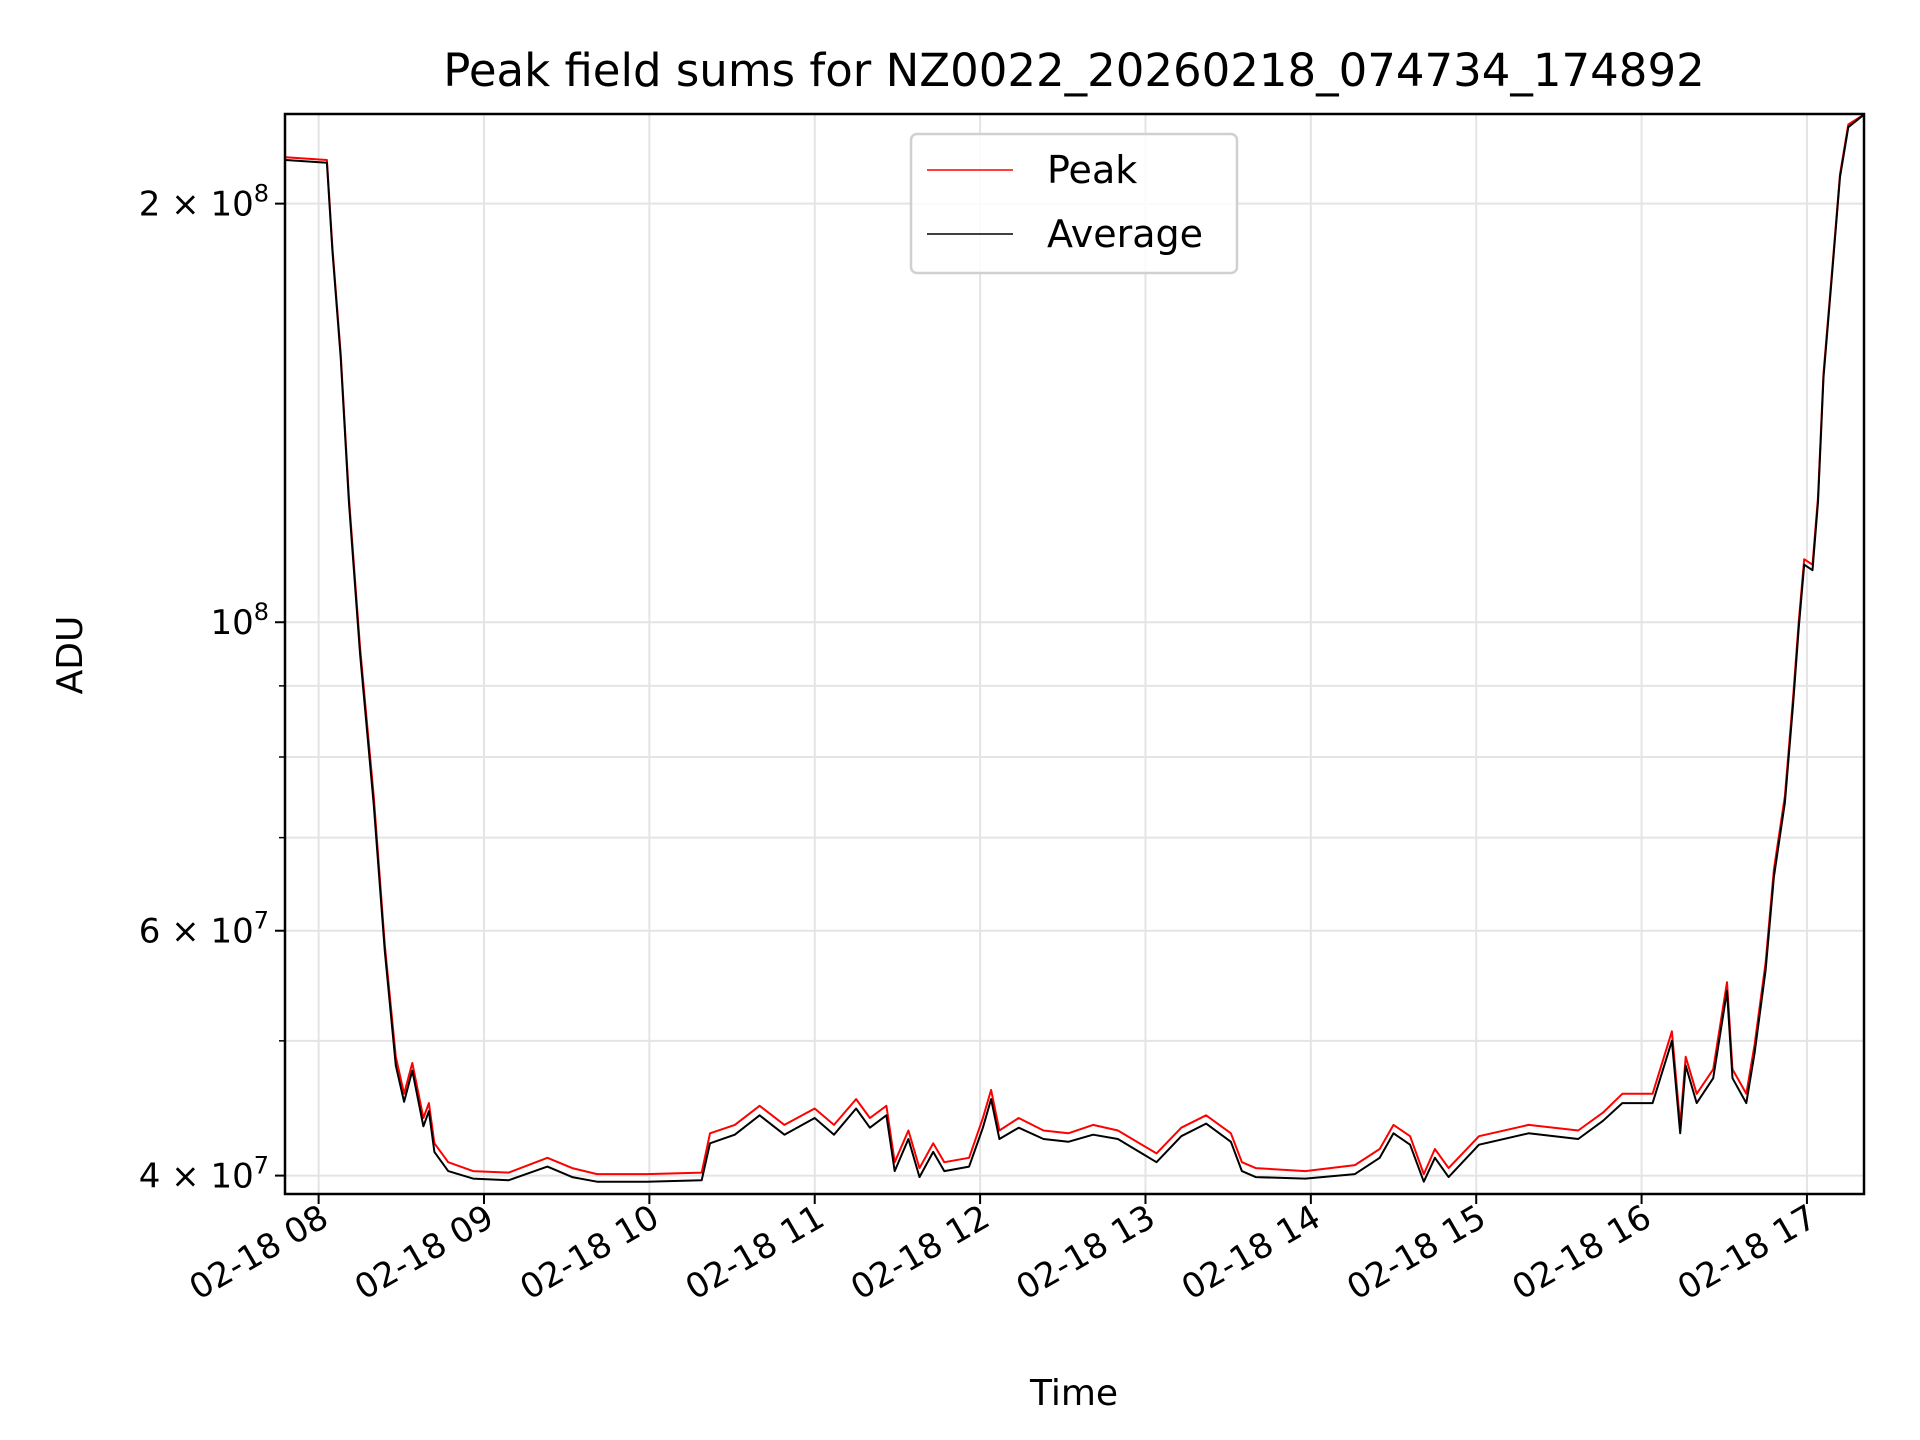 The image size is (1920, 1440). I want to click on y-axis-label: ADU, so click(70, 655).